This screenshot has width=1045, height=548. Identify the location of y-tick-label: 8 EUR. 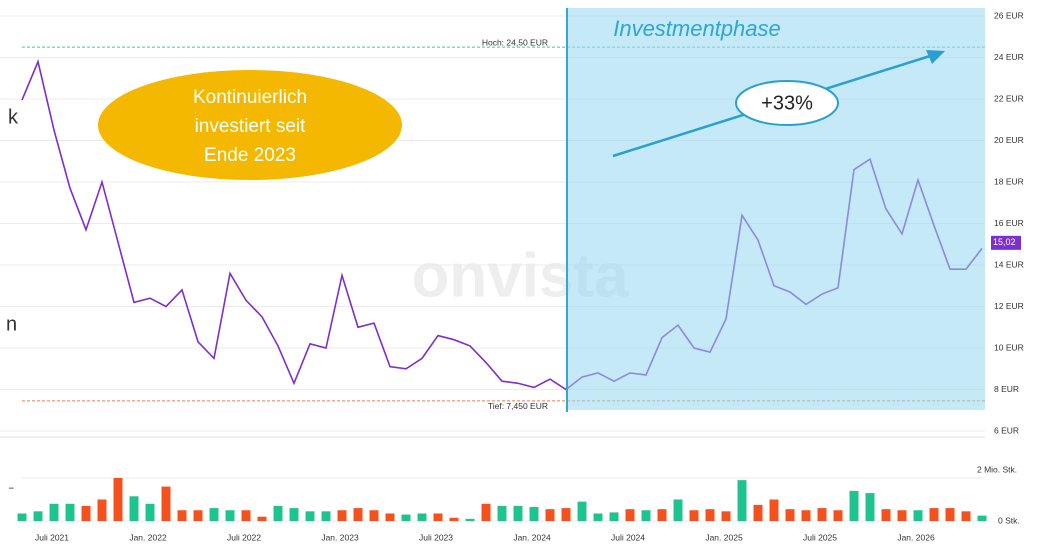
(1006, 389).